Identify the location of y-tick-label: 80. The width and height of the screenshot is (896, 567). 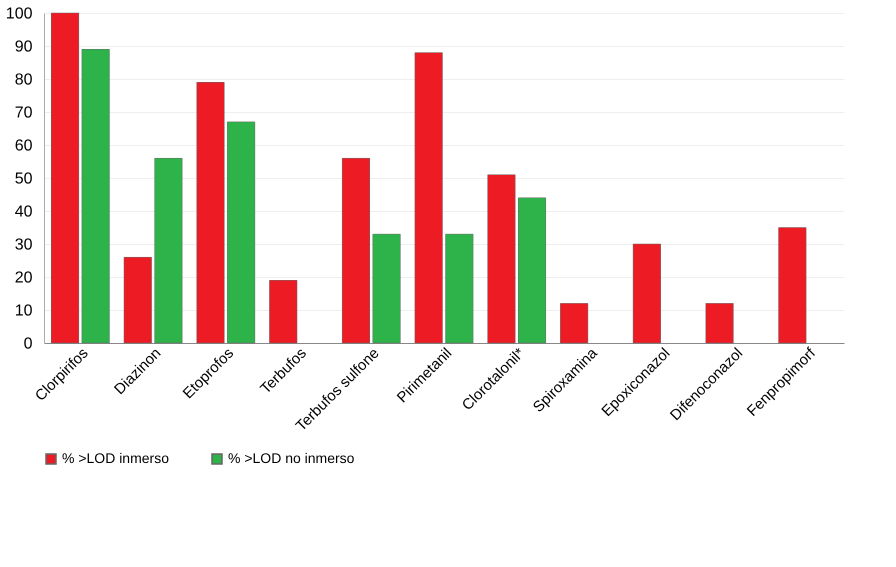
(23, 80).